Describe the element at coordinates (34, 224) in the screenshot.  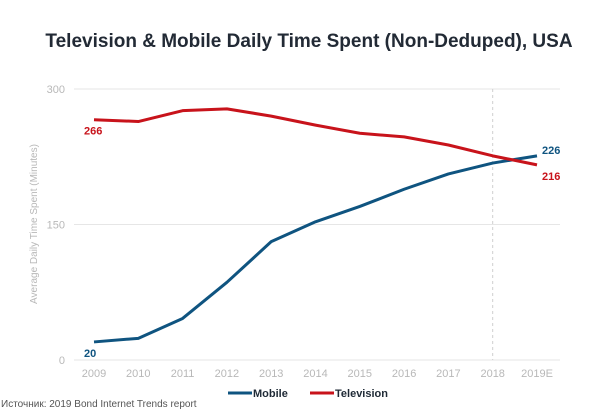
I see `y-axis-label: Average Daily Time Spent (Minutes)` at that location.